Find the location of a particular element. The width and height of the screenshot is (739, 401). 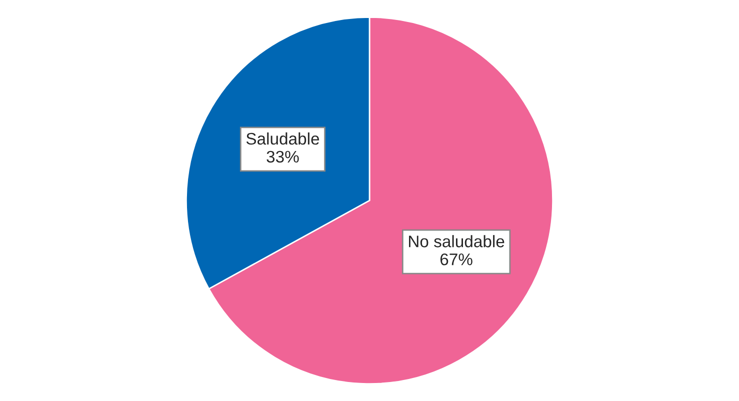

data-label: 33% is located at coordinates (282, 156).